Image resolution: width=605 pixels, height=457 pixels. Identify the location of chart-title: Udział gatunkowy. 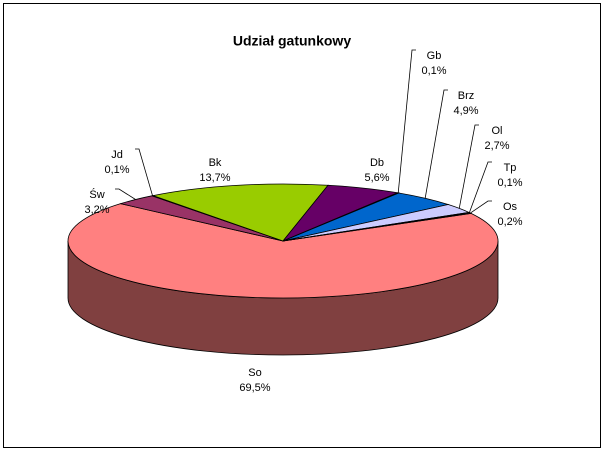
(292, 41).